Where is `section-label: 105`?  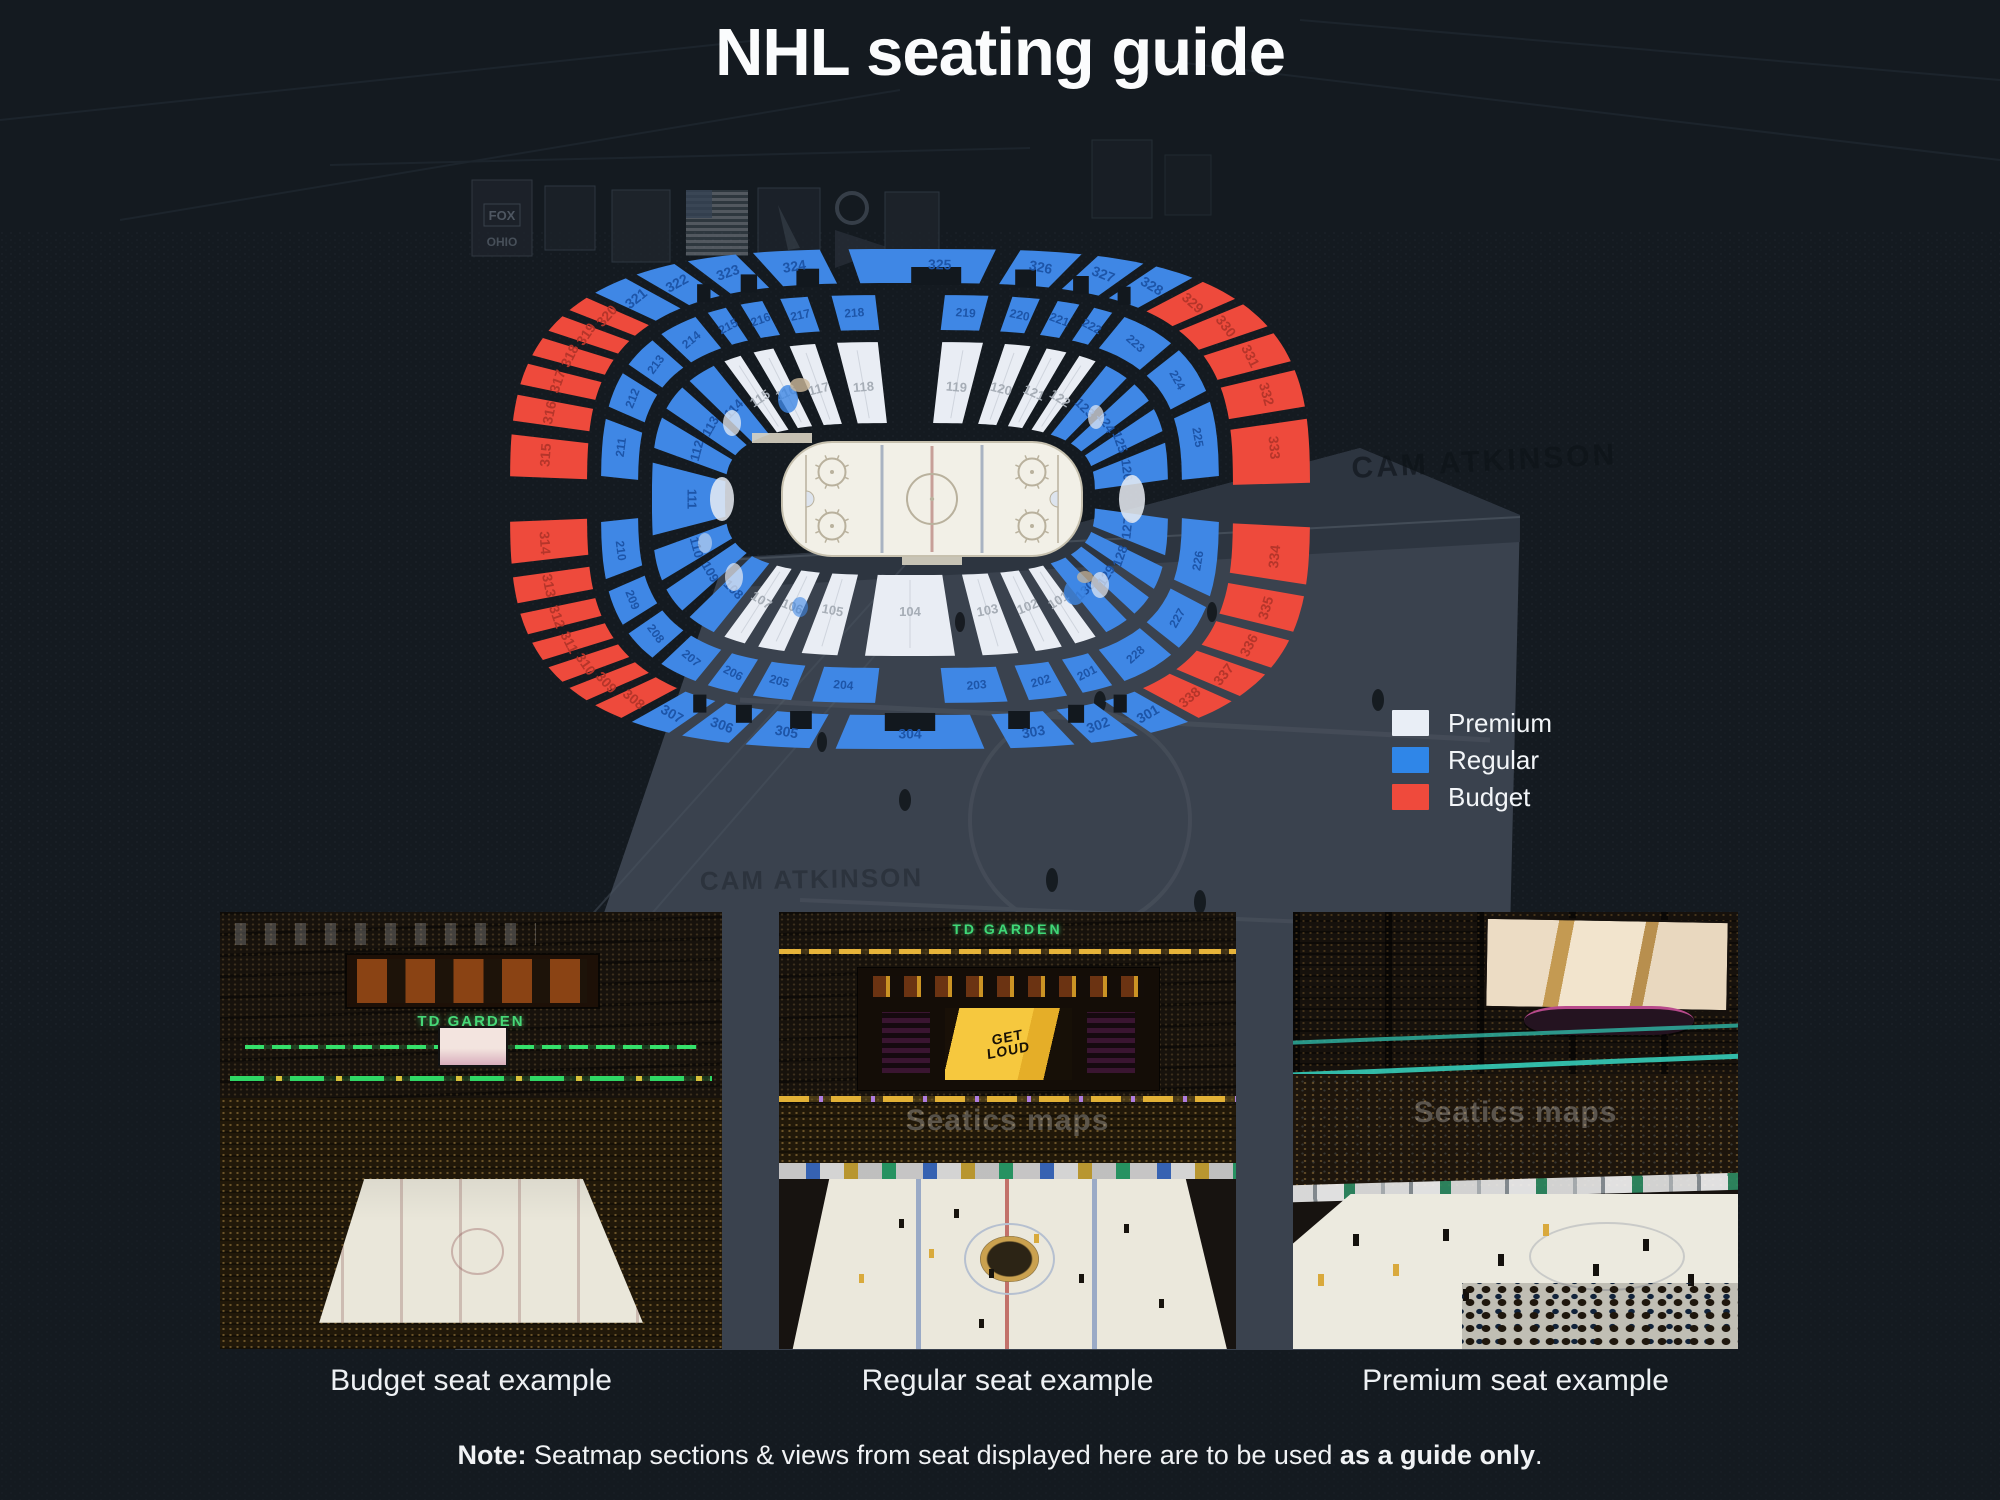 section-label: 105 is located at coordinates (833, 610).